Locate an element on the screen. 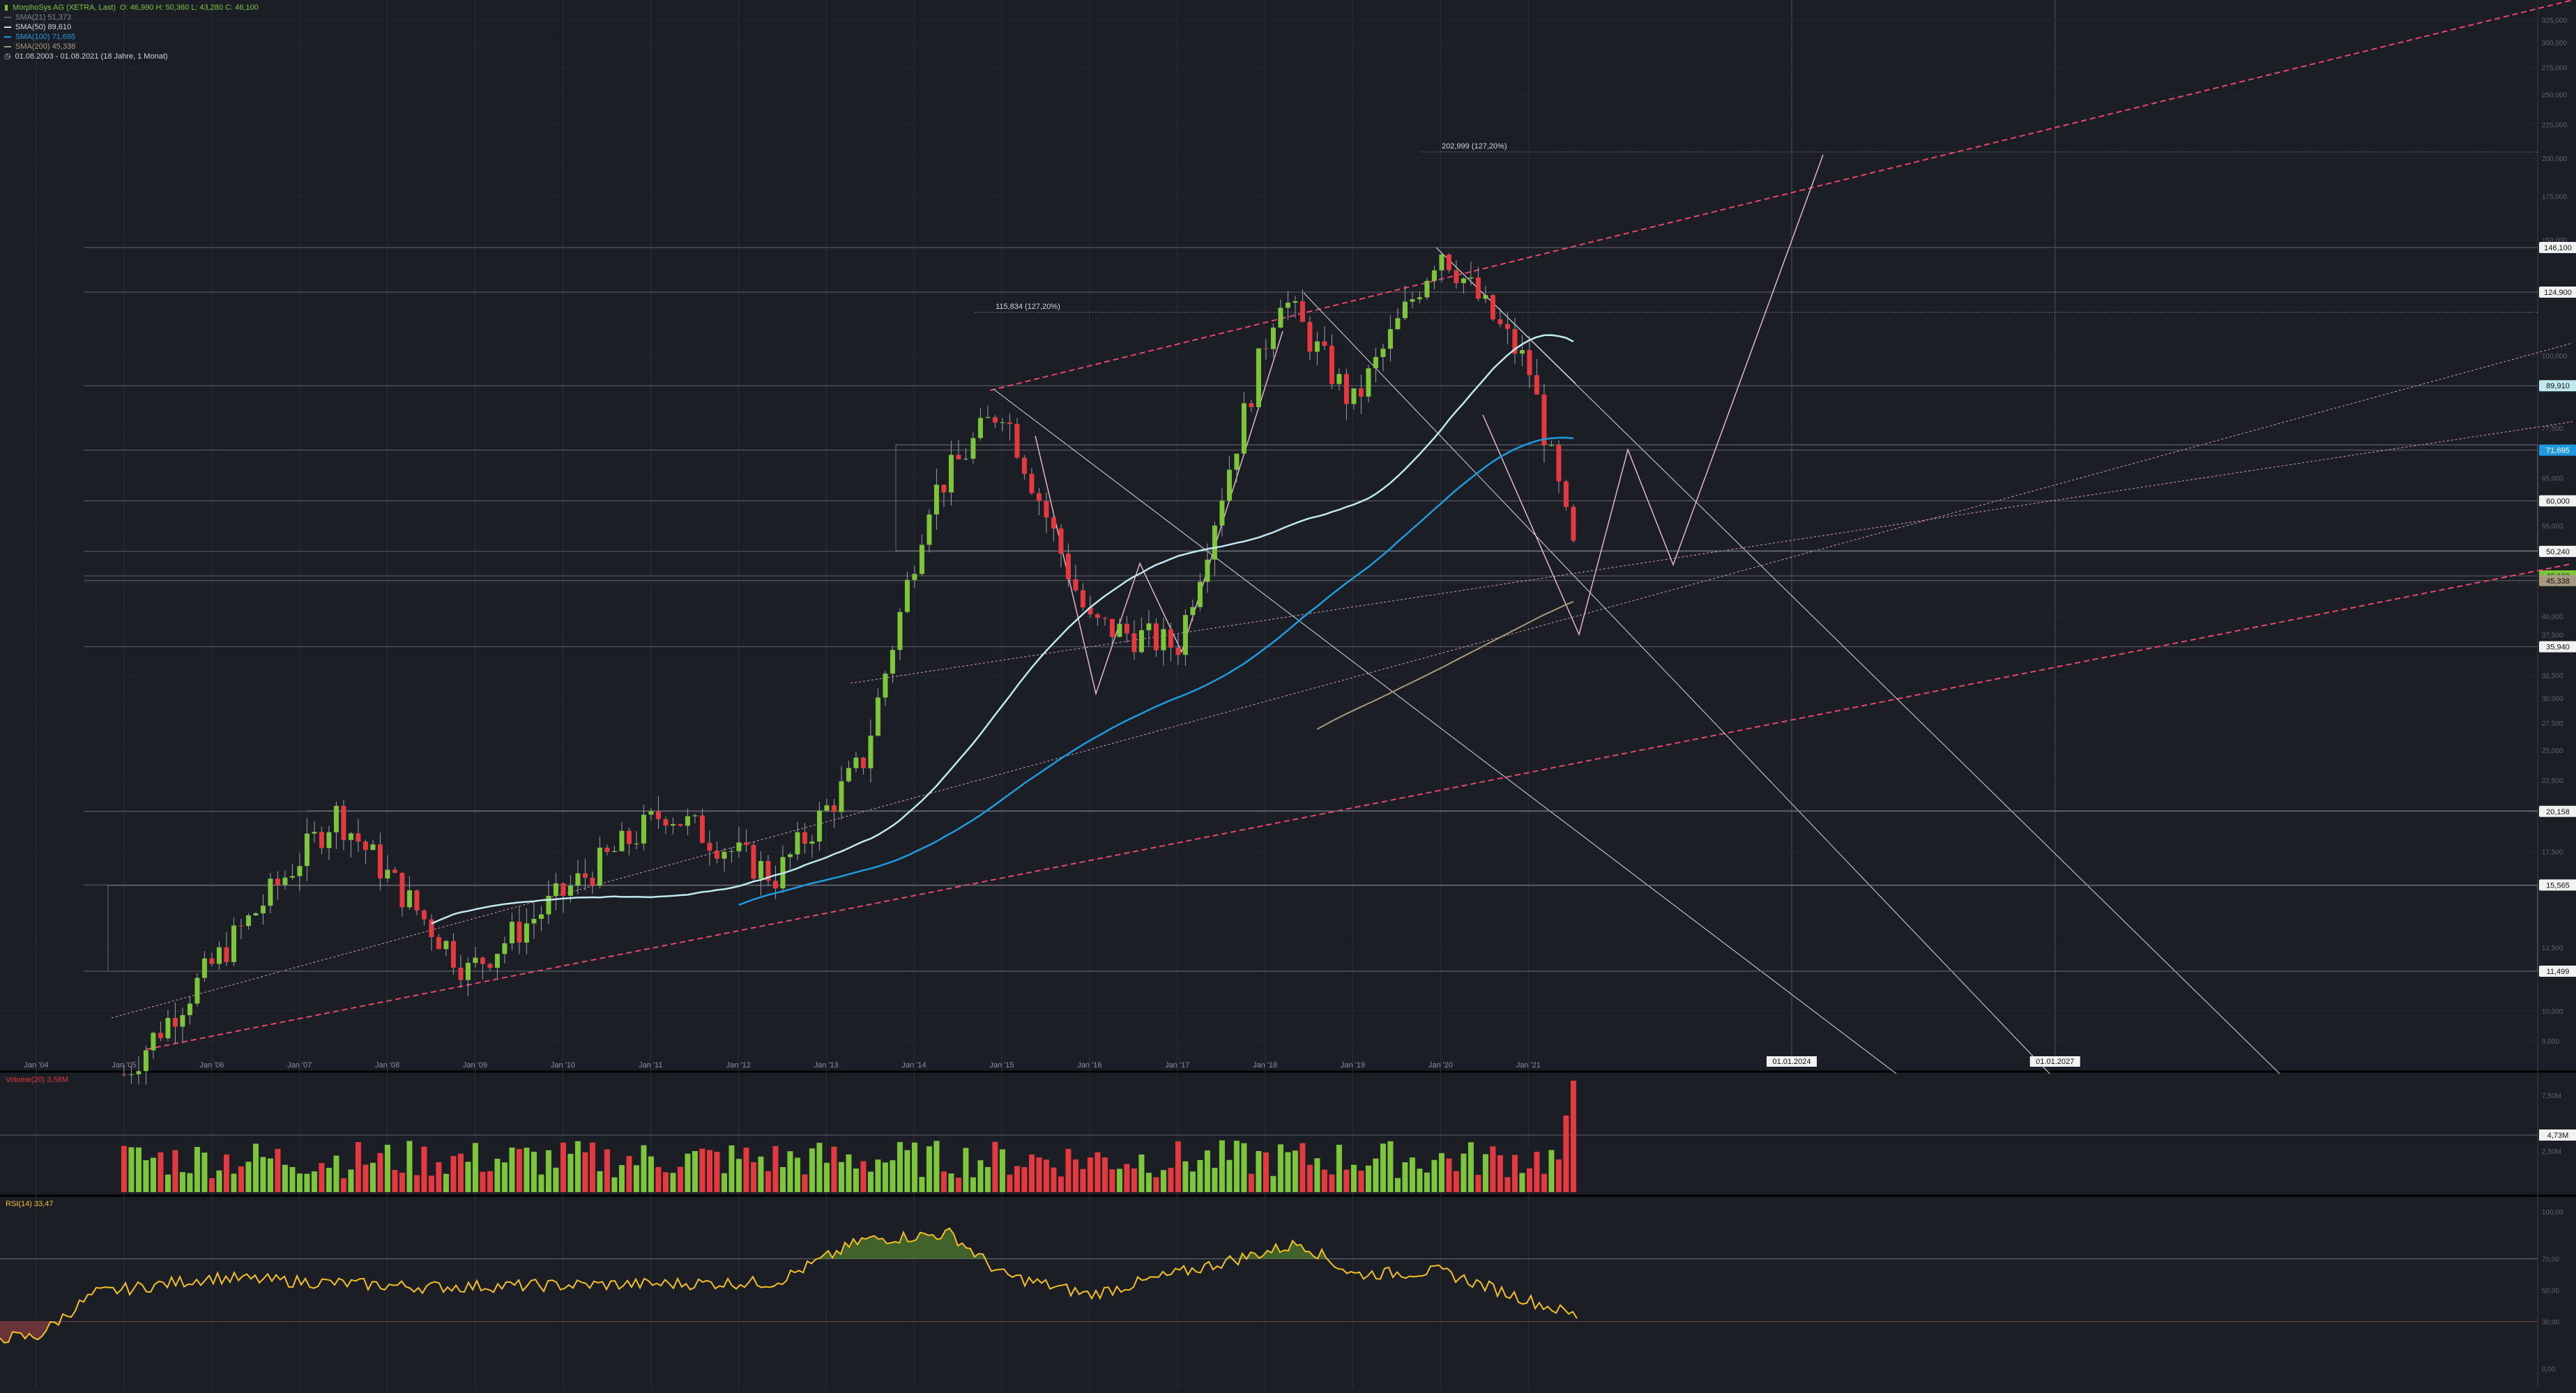 This screenshot has height=1393, width=2576. range-box-lower is located at coordinates (1322, 928).